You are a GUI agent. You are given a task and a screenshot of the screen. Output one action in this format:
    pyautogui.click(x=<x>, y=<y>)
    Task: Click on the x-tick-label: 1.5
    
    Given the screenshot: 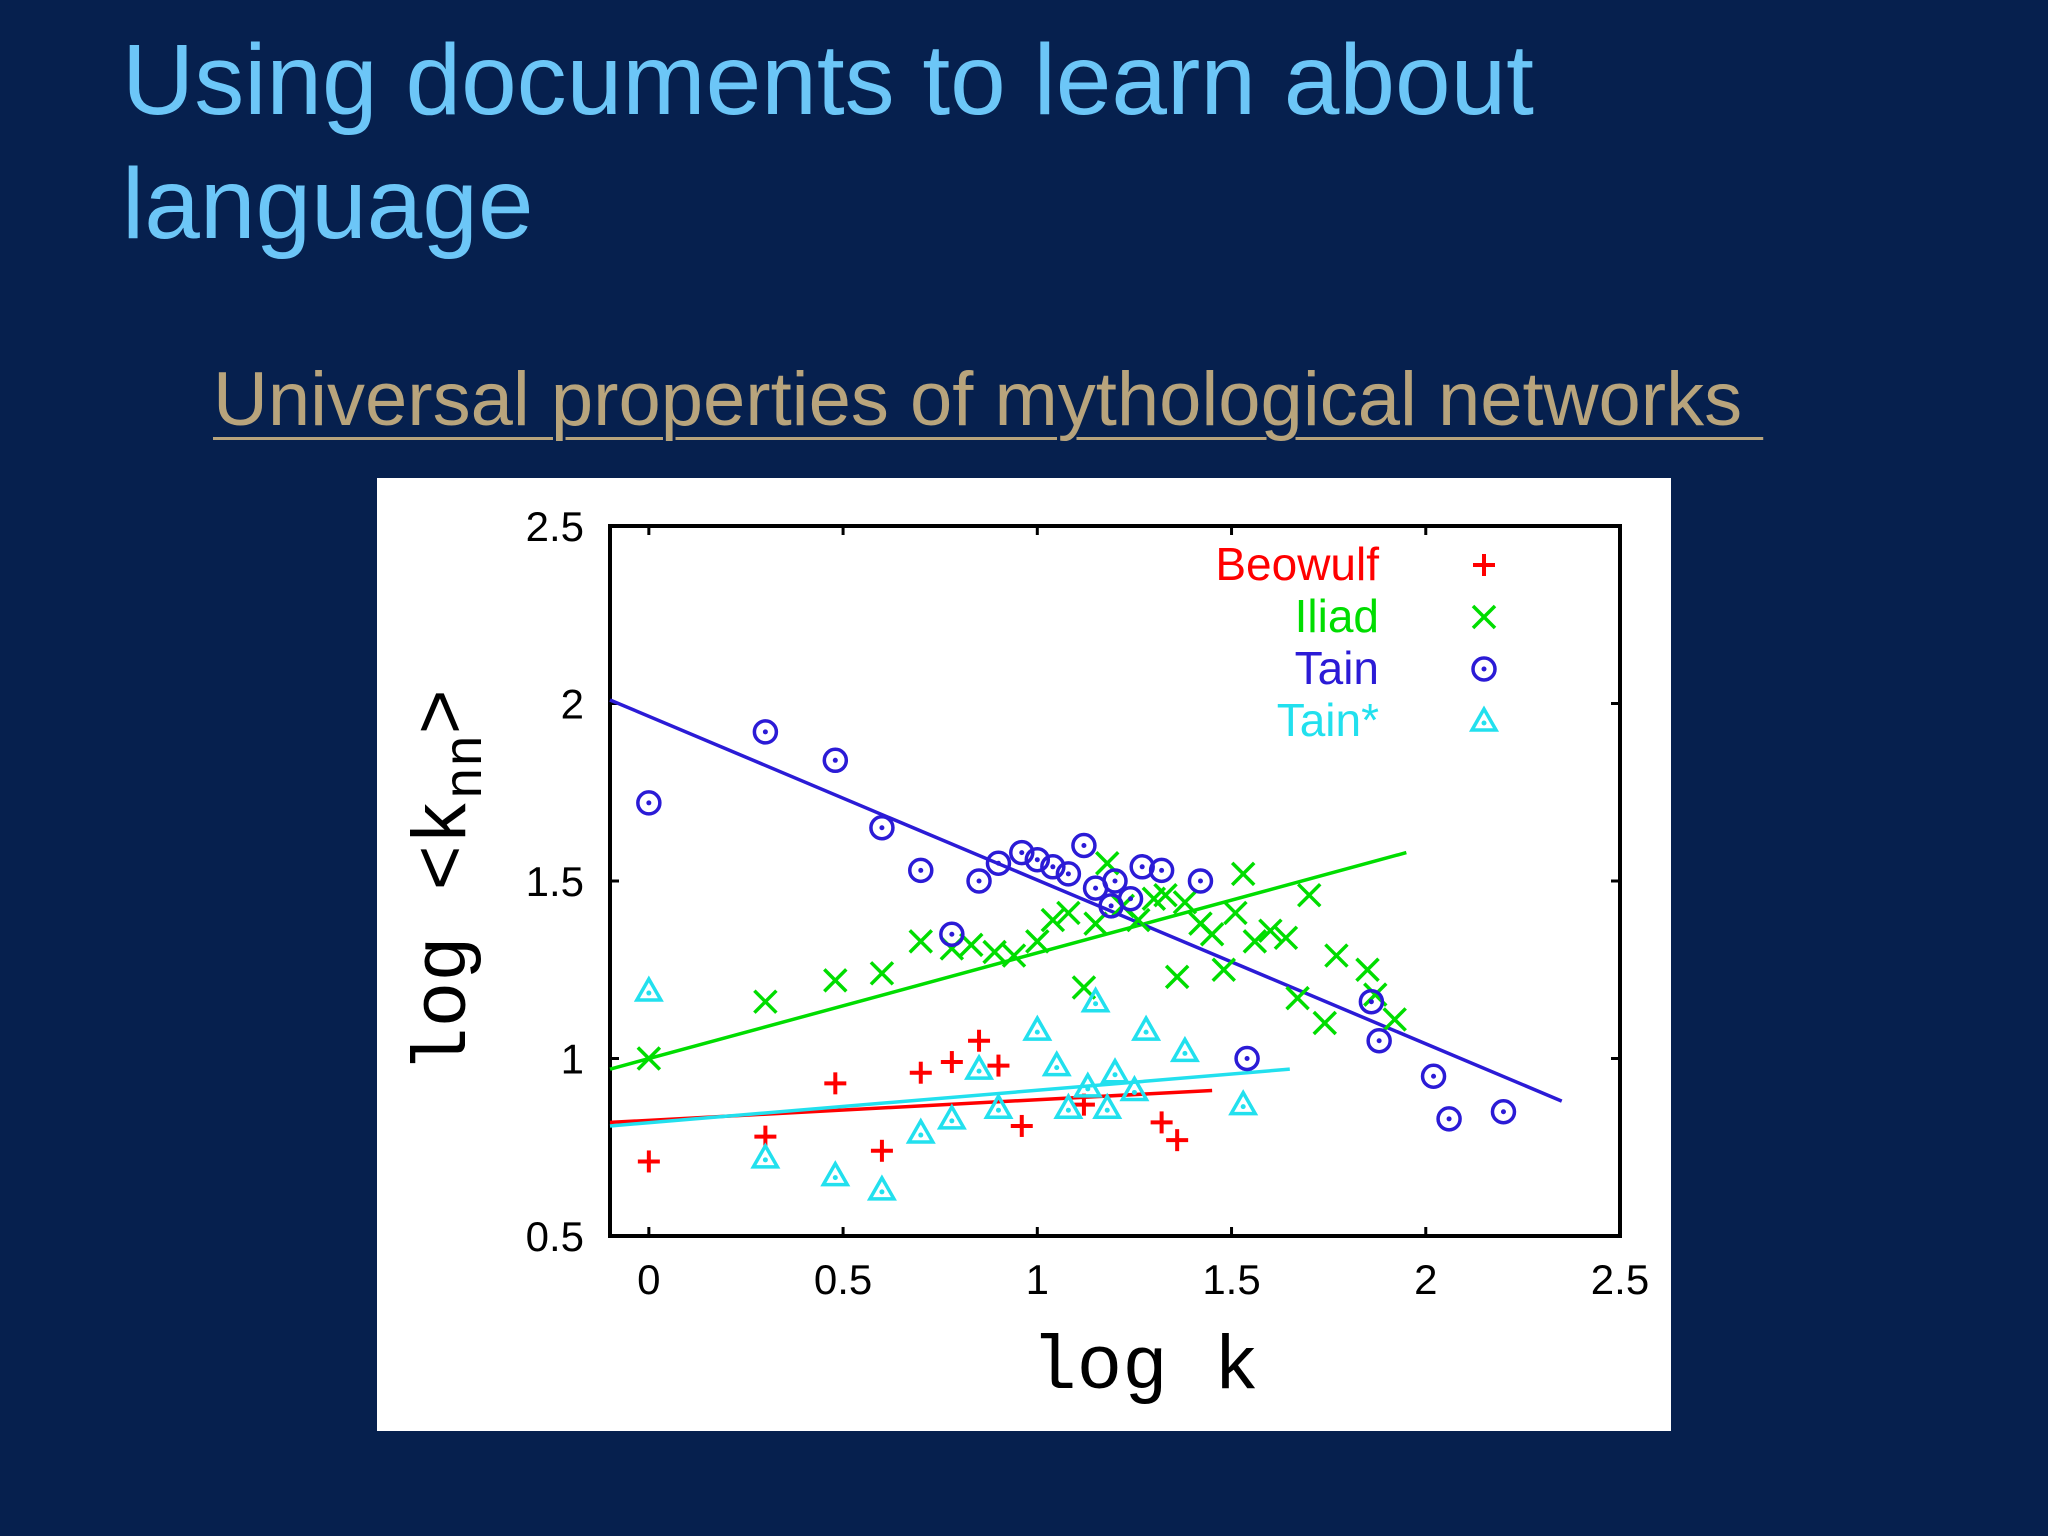 What is the action you would take?
    pyautogui.click(x=1231, y=1279)
    